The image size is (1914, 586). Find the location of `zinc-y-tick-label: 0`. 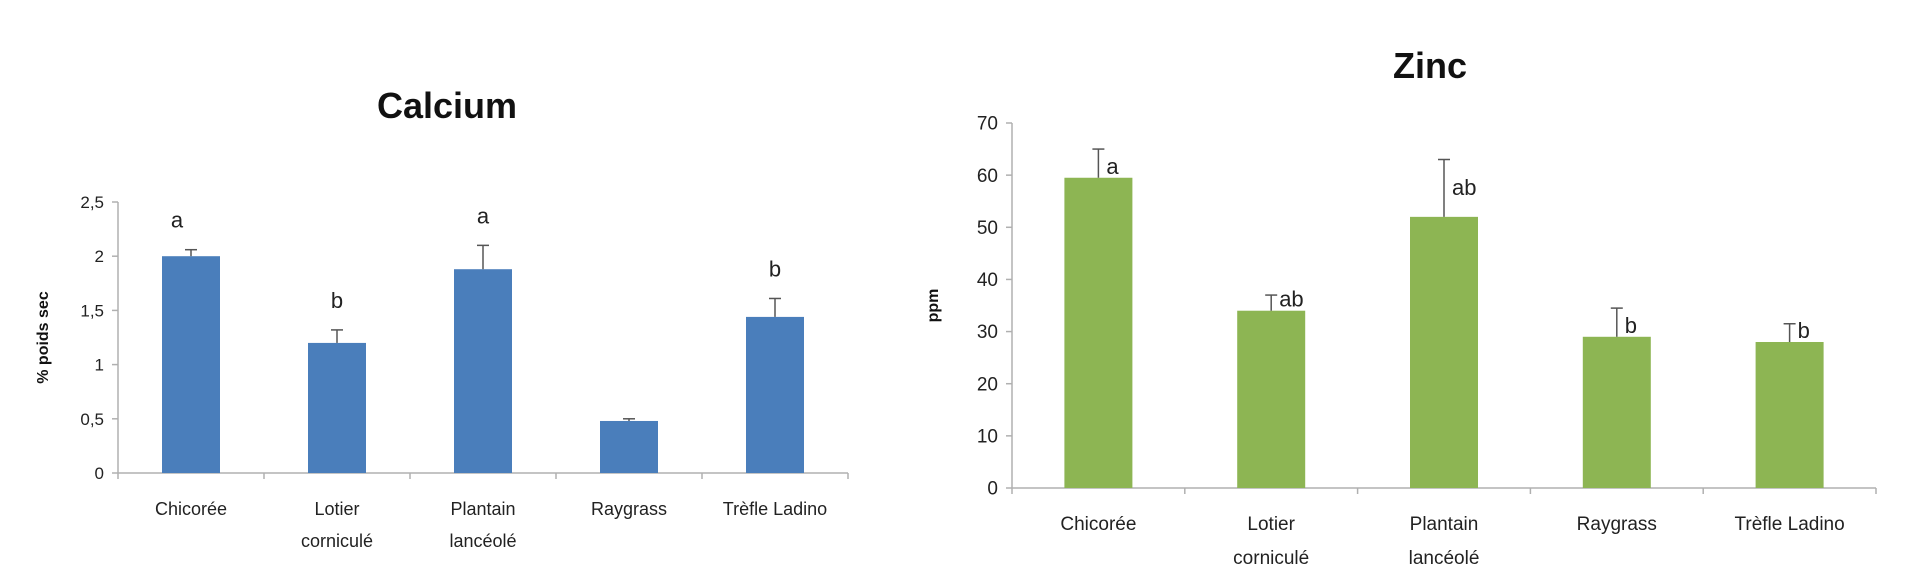

zinc-y-tick-label: 0 is located at coordinates (992, 489).